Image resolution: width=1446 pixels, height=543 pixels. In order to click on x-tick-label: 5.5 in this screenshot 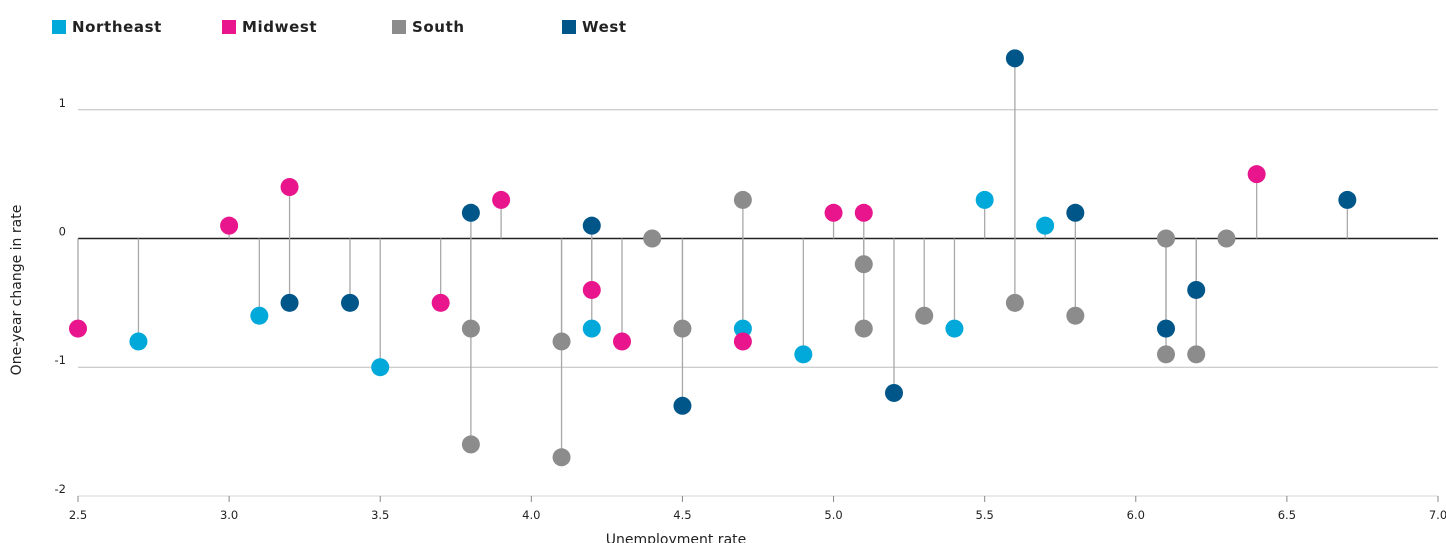, I will do `click(985, 515)`.